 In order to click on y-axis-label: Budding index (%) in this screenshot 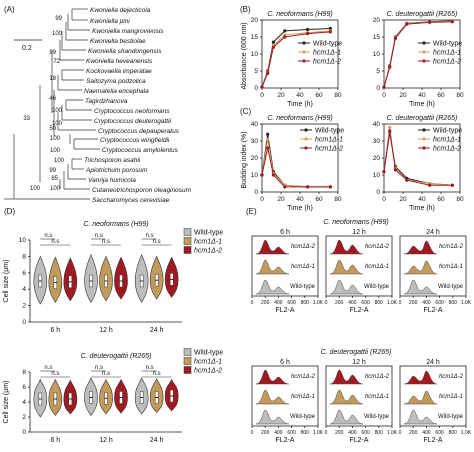, I will do `click(244, 159)`.